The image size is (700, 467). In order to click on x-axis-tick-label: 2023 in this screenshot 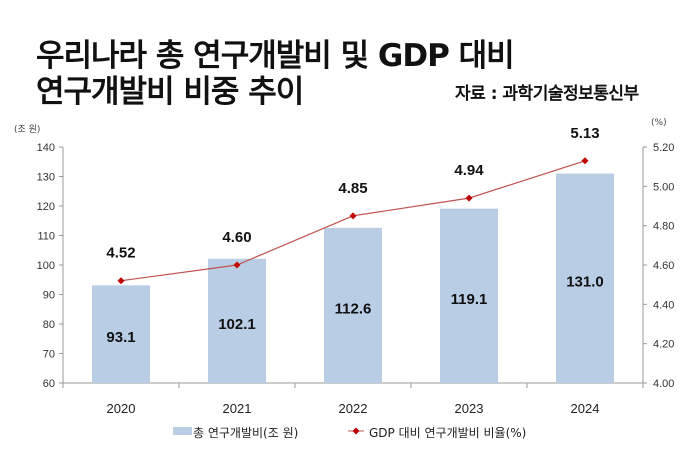, I will do `click(469, 408)`.